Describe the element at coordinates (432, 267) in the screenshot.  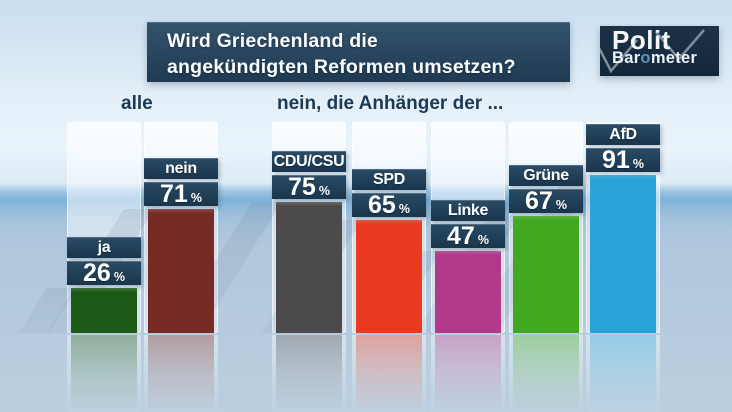
I see `bar-column-linke: Linke 47%` at that location.